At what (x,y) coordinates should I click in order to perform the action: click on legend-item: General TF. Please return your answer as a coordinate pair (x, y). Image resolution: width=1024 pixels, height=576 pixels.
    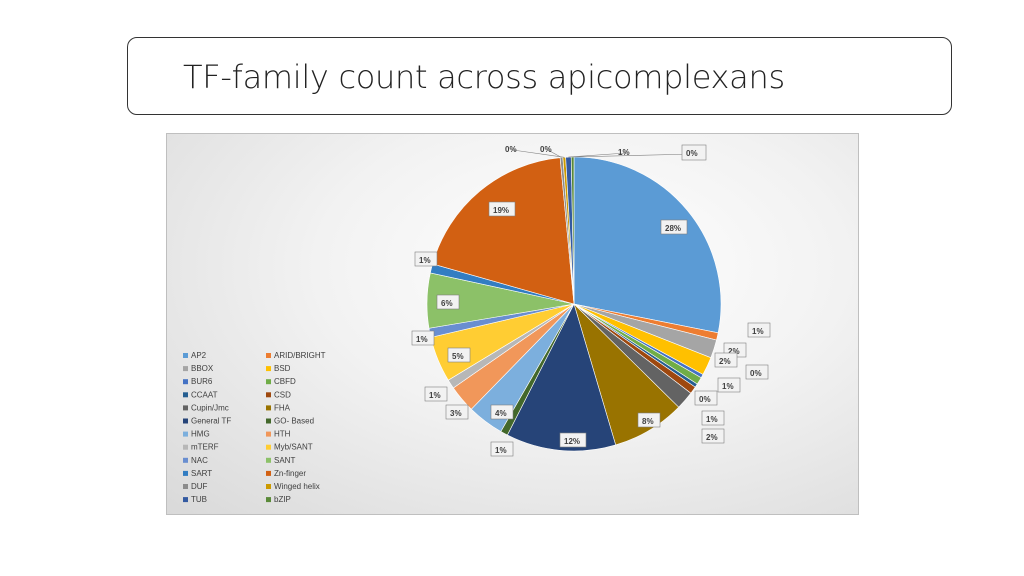
    Looking at the image, I should click on (207, 421).